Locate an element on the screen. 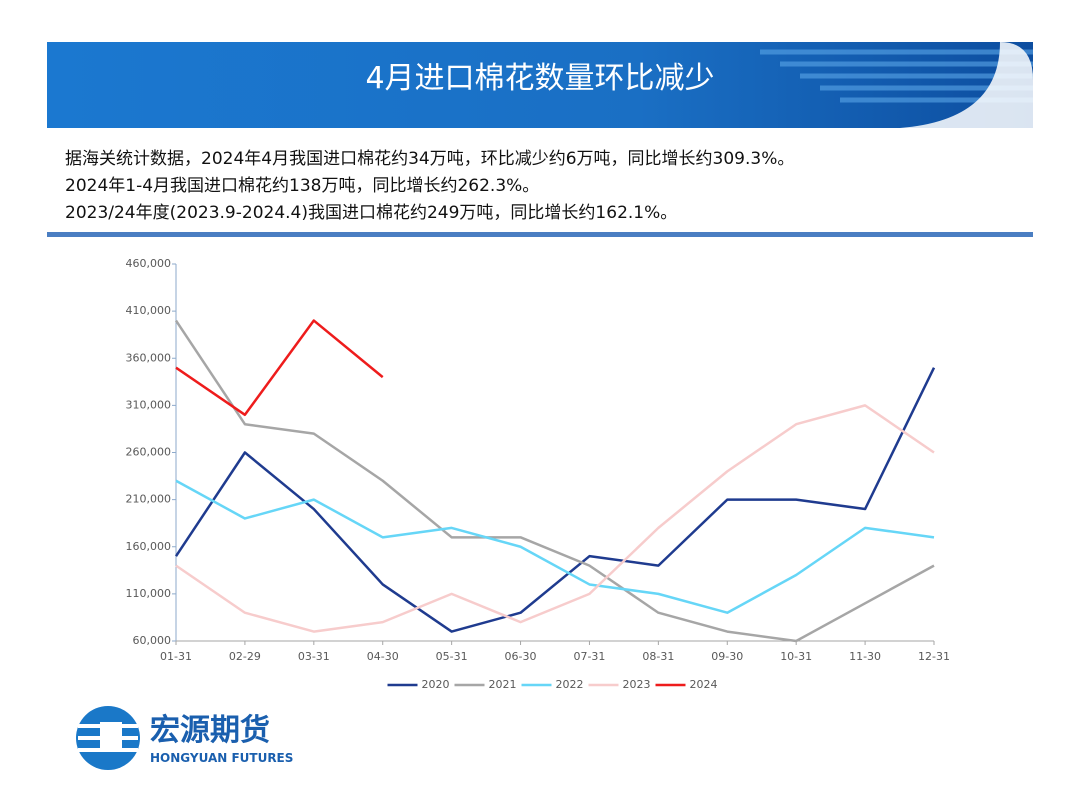  y-tick-label: 160,000 is located at coordinates (149, 546).